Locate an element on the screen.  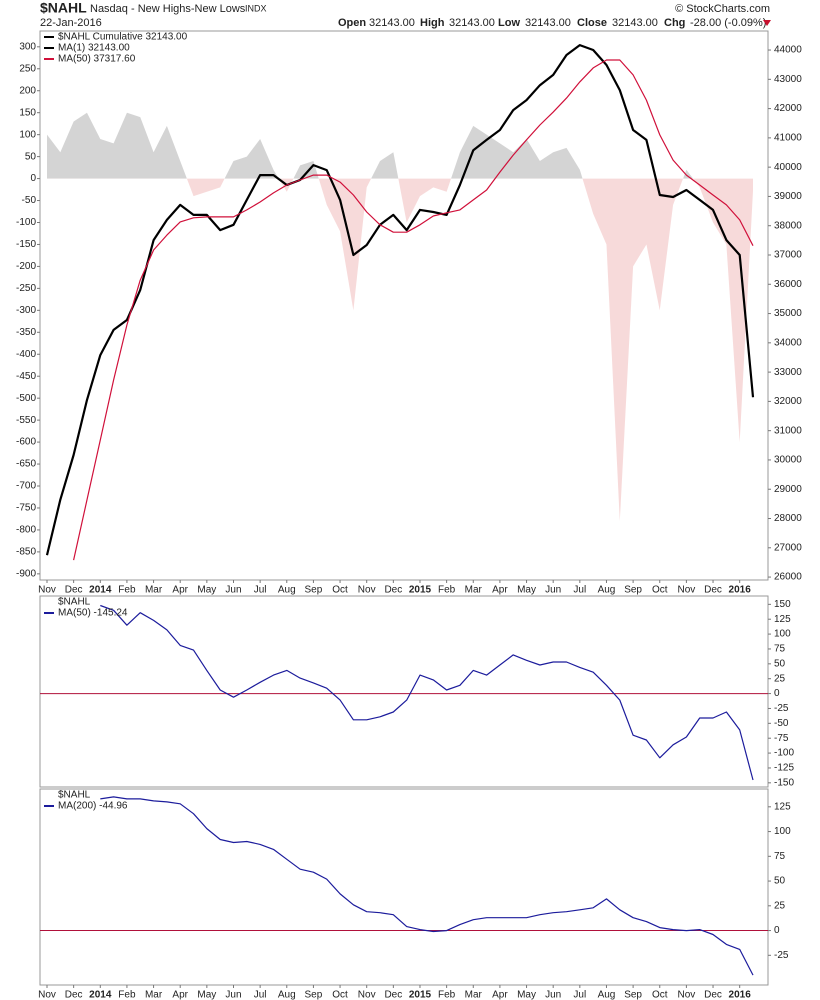
y-tick-label: -350 is located at coordinates (26, 332).